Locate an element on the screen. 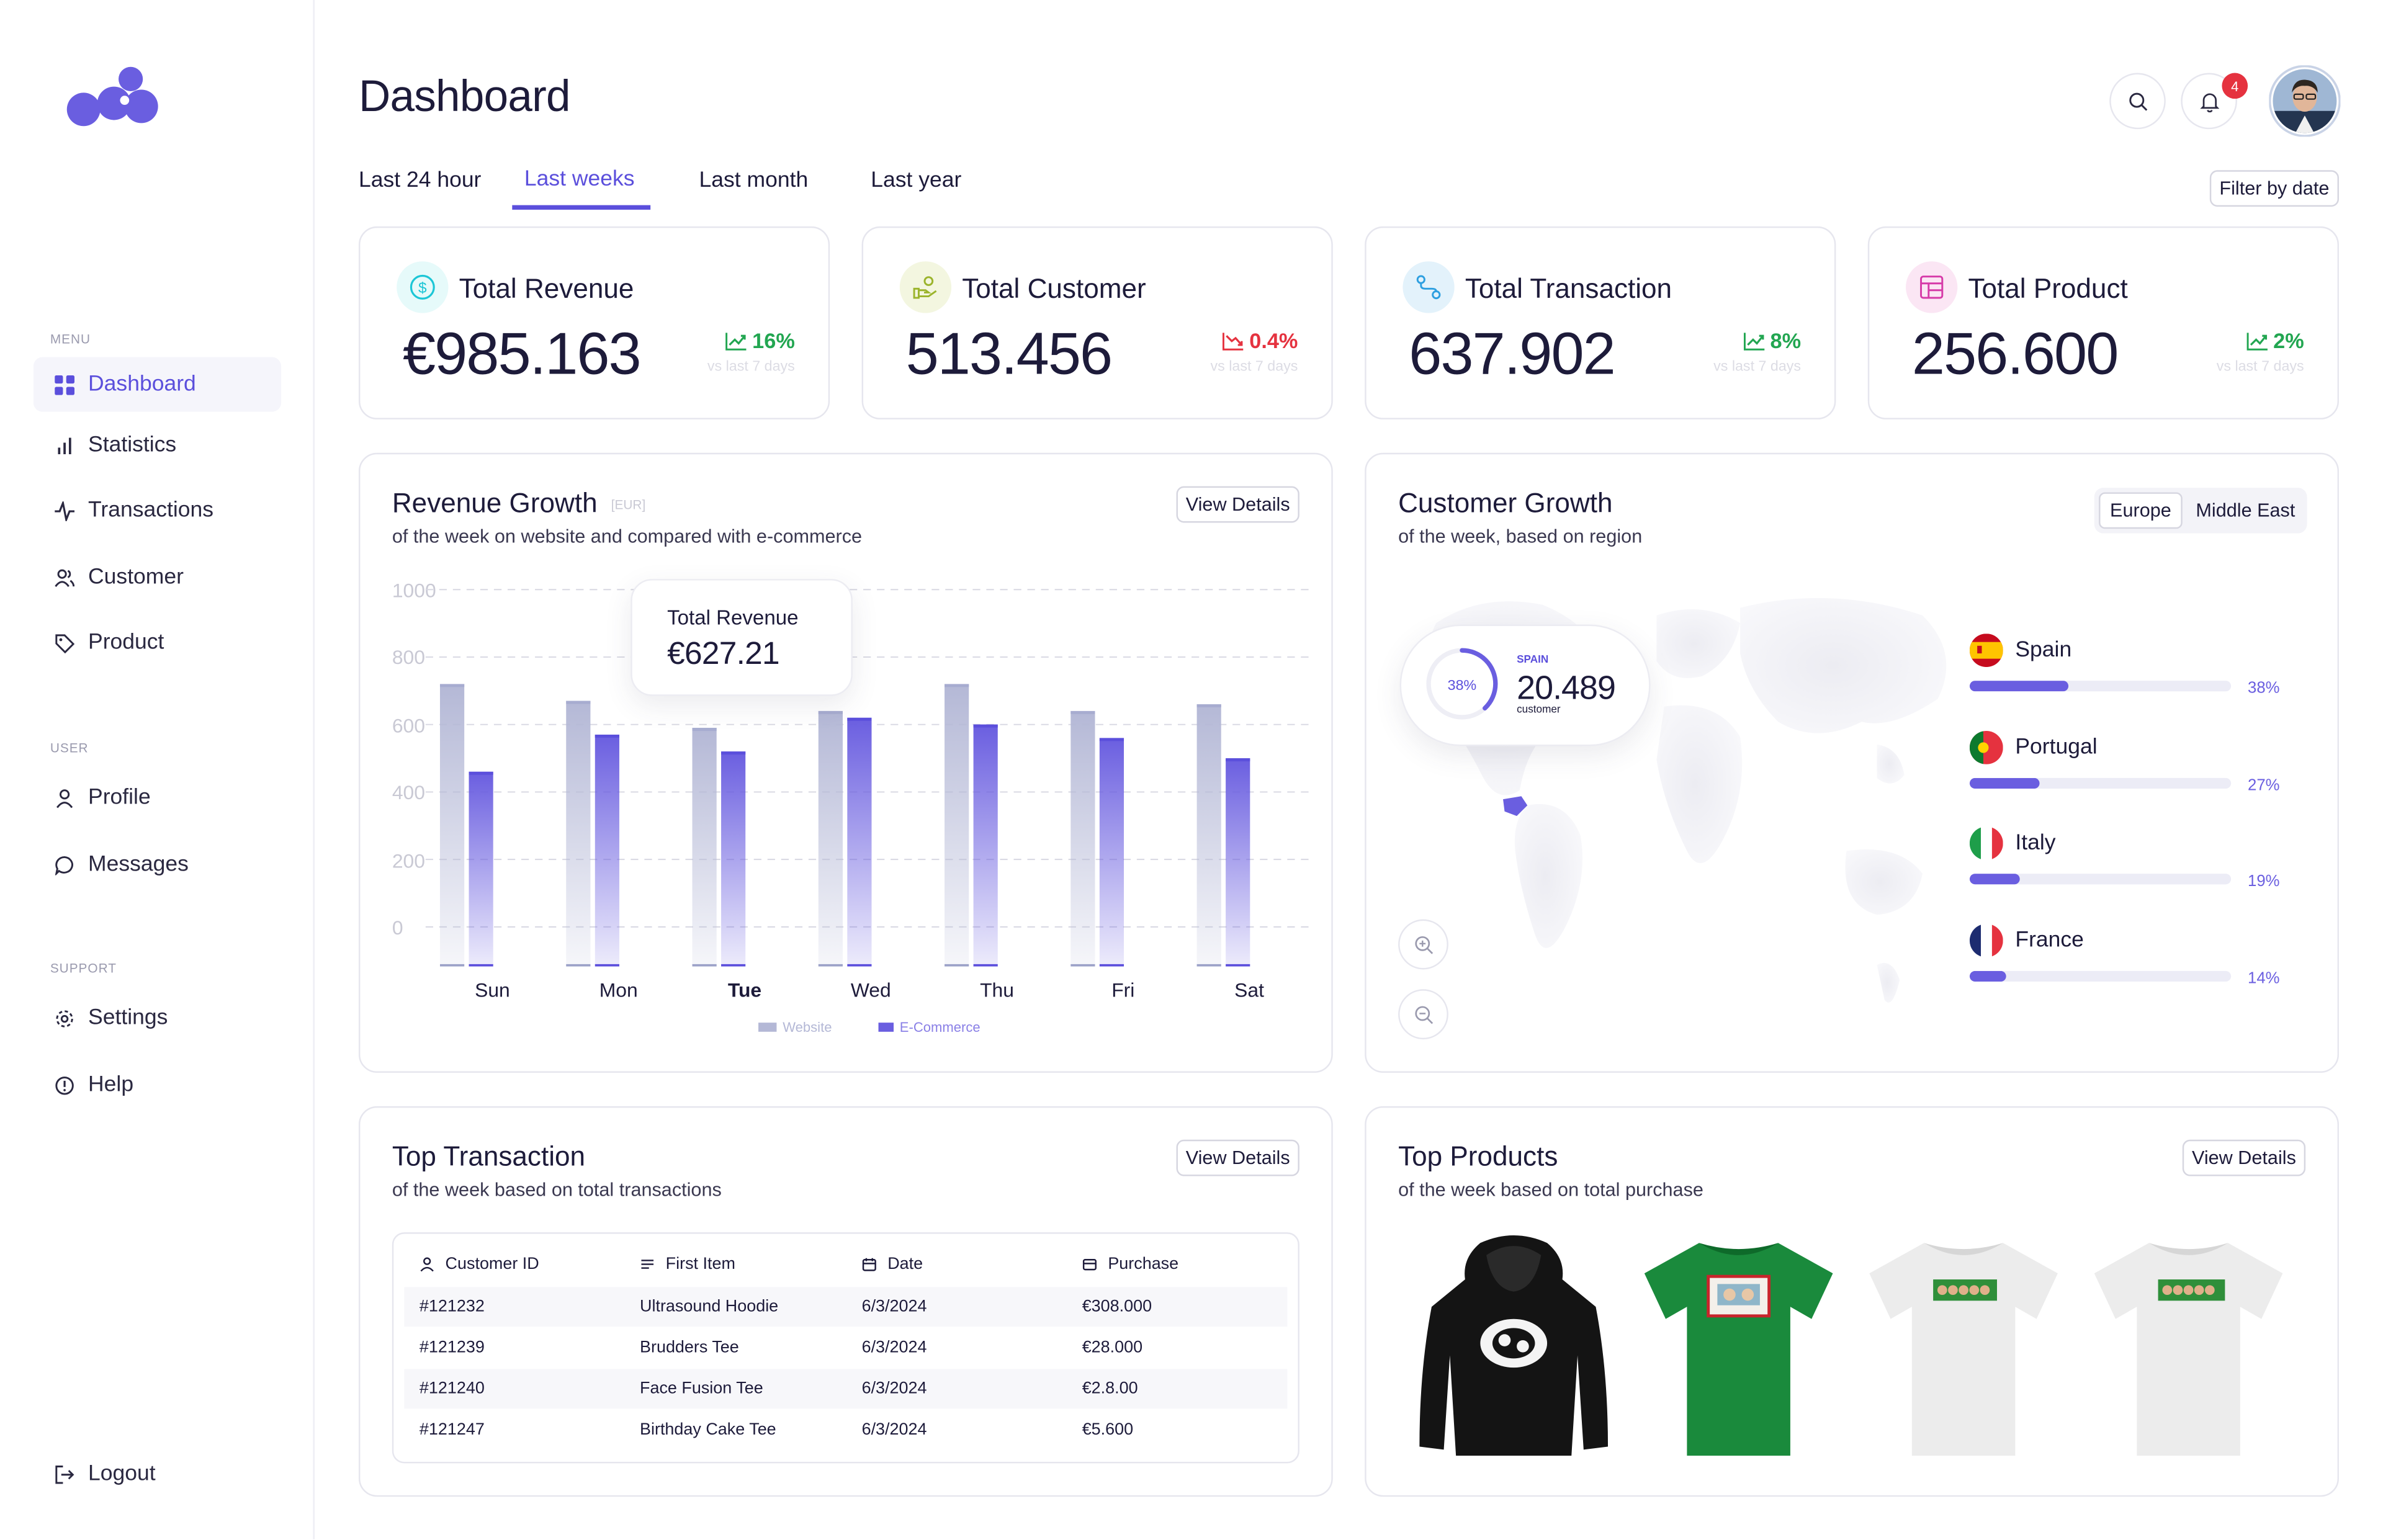  column-label: Customer ID is located at coordinates (492, 1264).